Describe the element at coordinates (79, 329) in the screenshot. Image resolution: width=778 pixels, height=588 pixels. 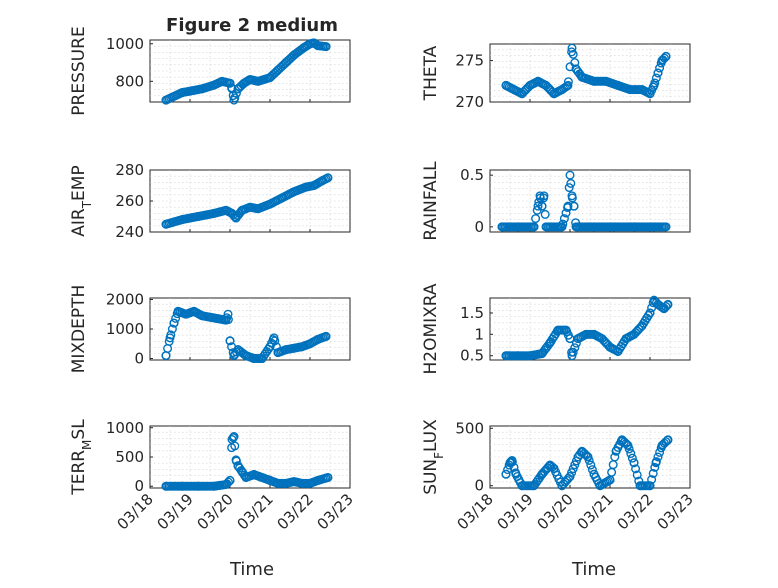
I see `y-axis-label: MIXDEPTH` at that location.